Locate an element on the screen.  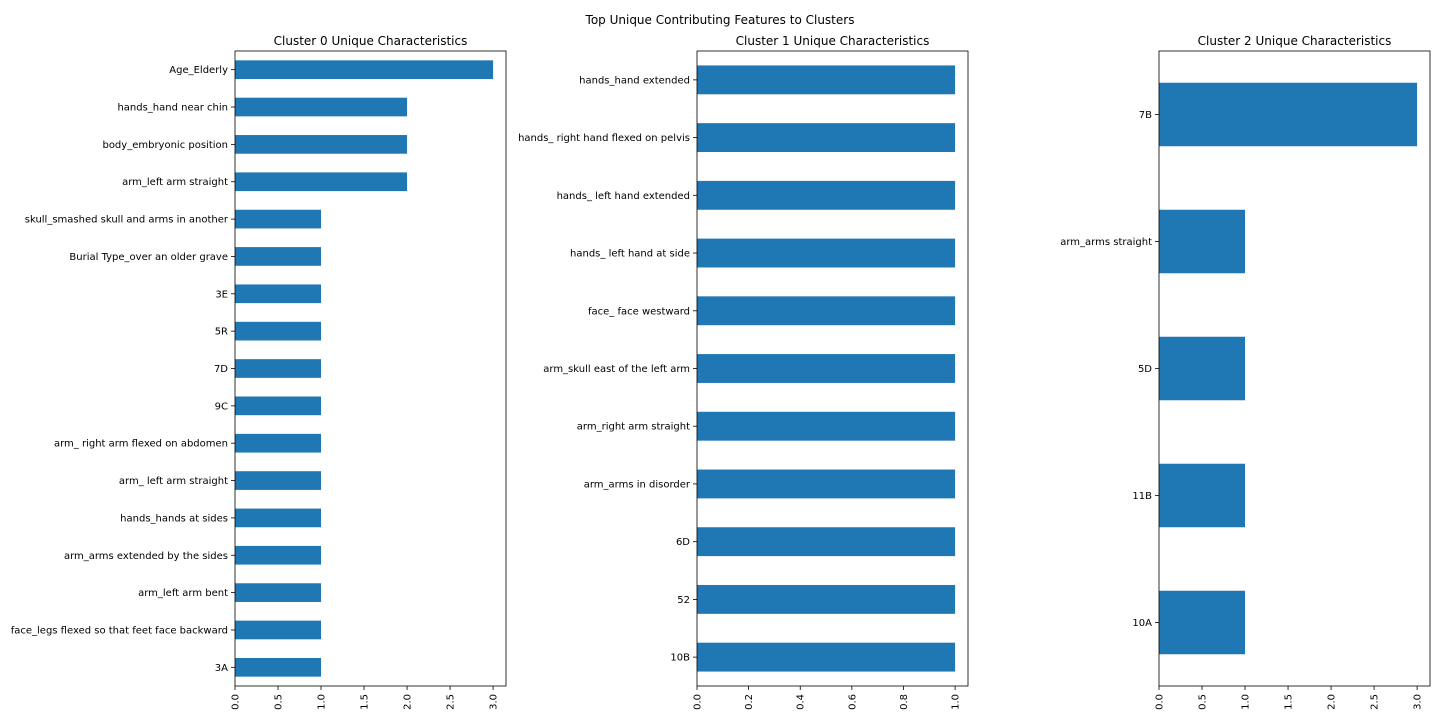
y-tick-label: hands_hand near chin is located at coordinates (172, 108).